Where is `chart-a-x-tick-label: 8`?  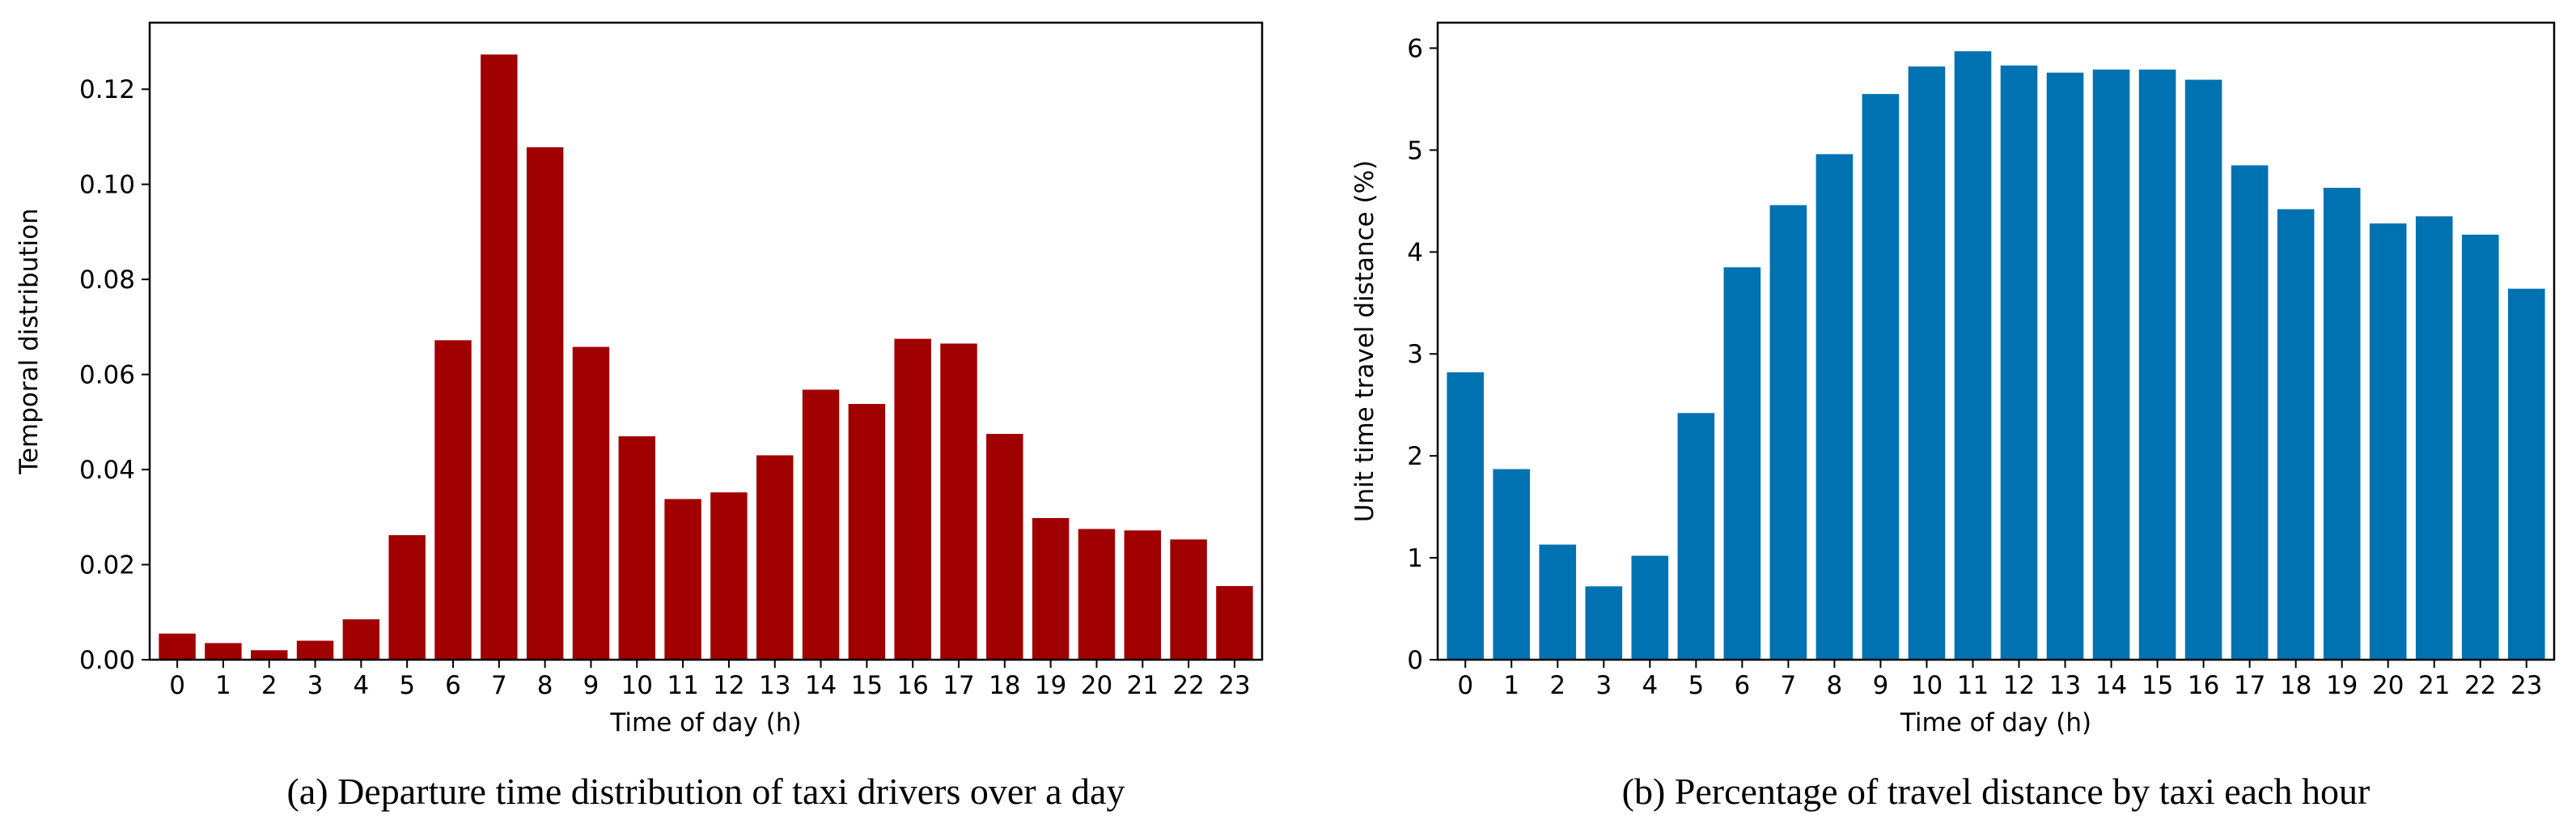 chart-a-x-tick-label: 8 is located at coordinates (545, 685).